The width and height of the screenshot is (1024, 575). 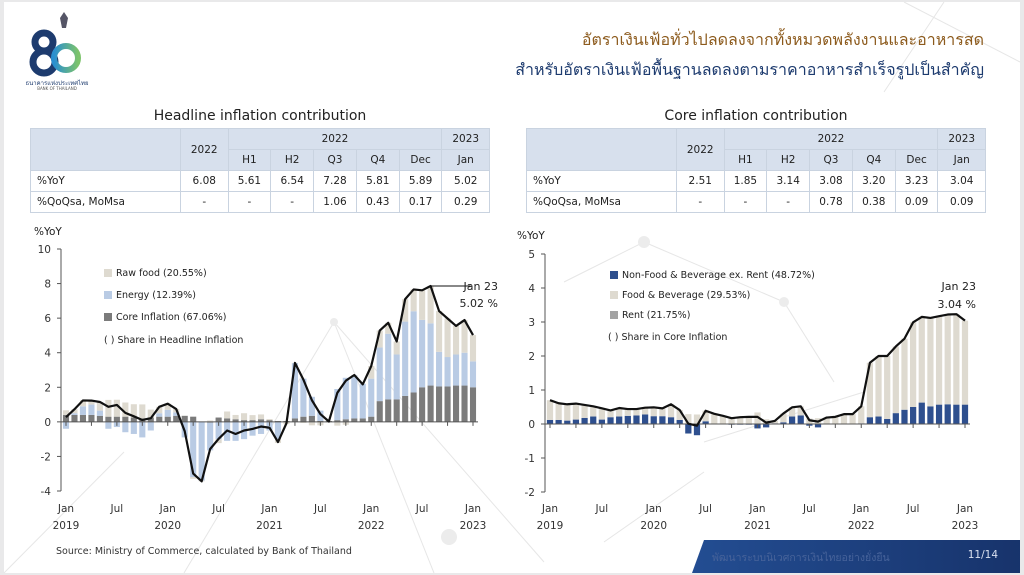 I want to click on table-row: %QoQsa, MoMsa - - -0.78 0.38 0.09 0.09, so click(x=756, y=202).